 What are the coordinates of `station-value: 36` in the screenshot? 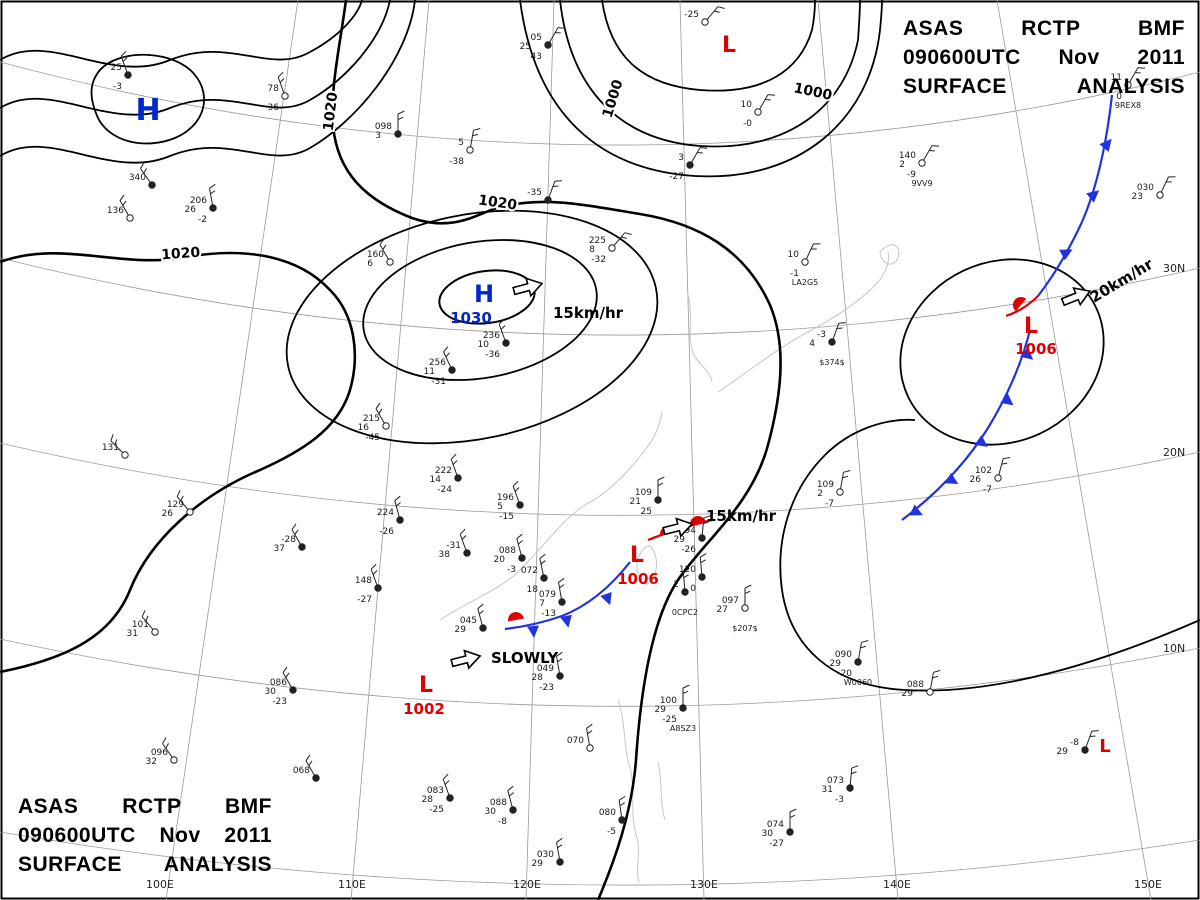 It's located at (274, 108).